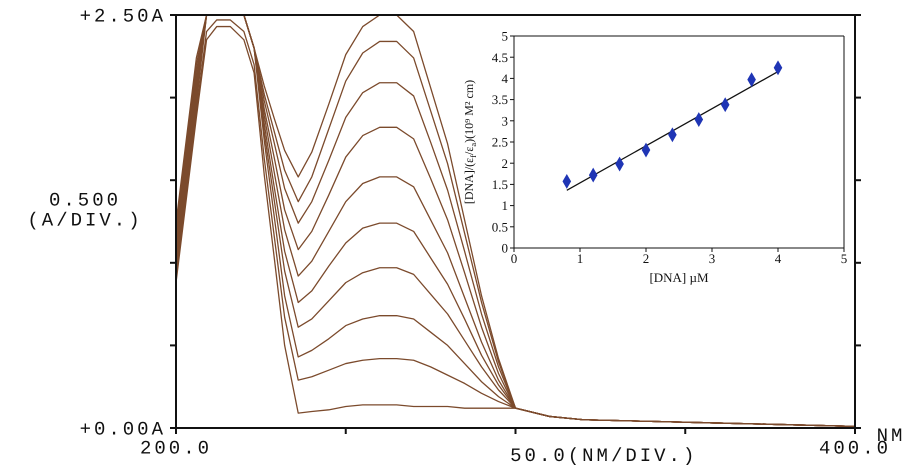  I want to click on x-tick-label: 3, so click(712, 258).